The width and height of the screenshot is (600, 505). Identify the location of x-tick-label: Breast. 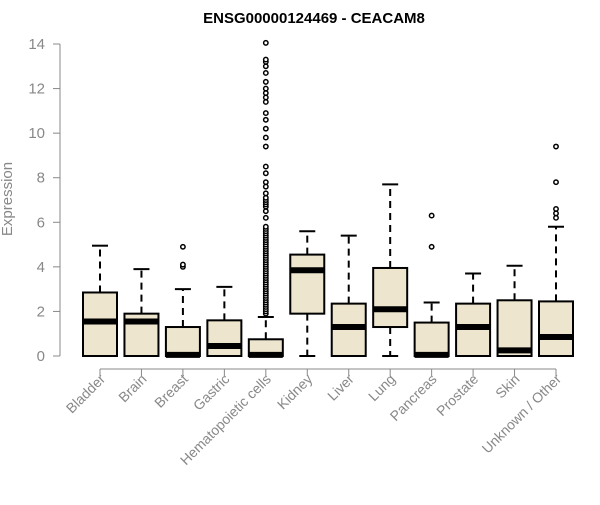
(171, 391).